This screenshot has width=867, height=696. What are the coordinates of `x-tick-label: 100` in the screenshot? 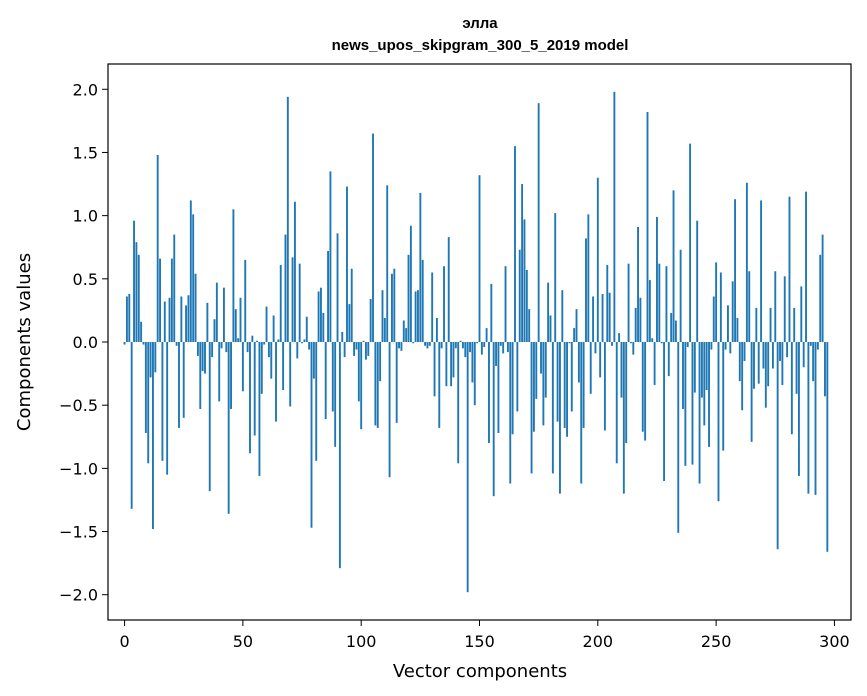 It's located at (361, 641).